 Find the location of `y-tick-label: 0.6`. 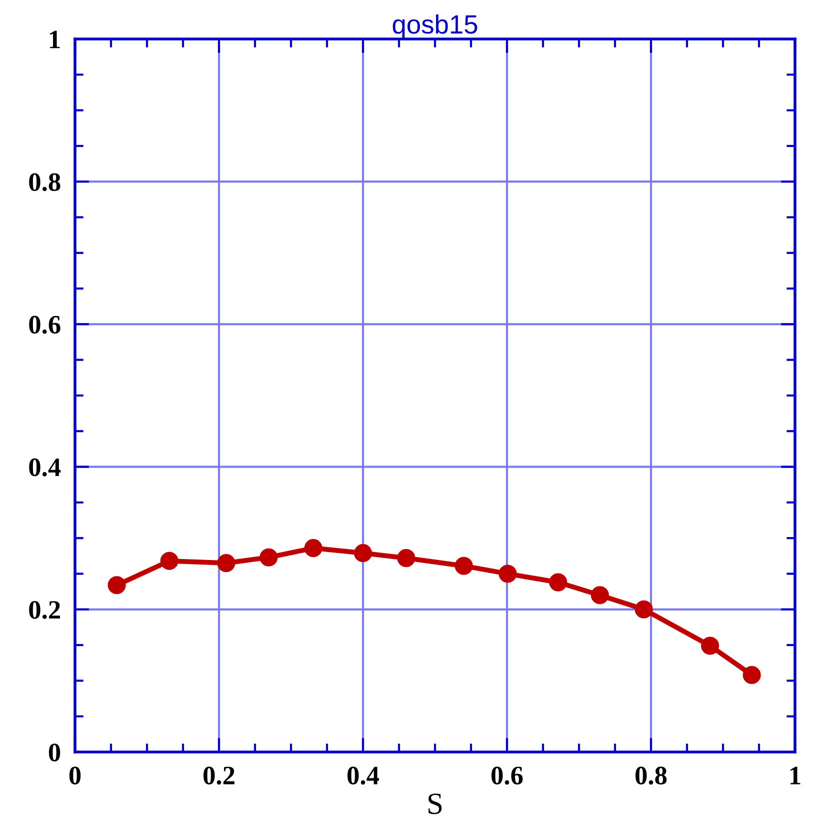

y-tick-label: 0.6 is located at coordinates (44, 325).